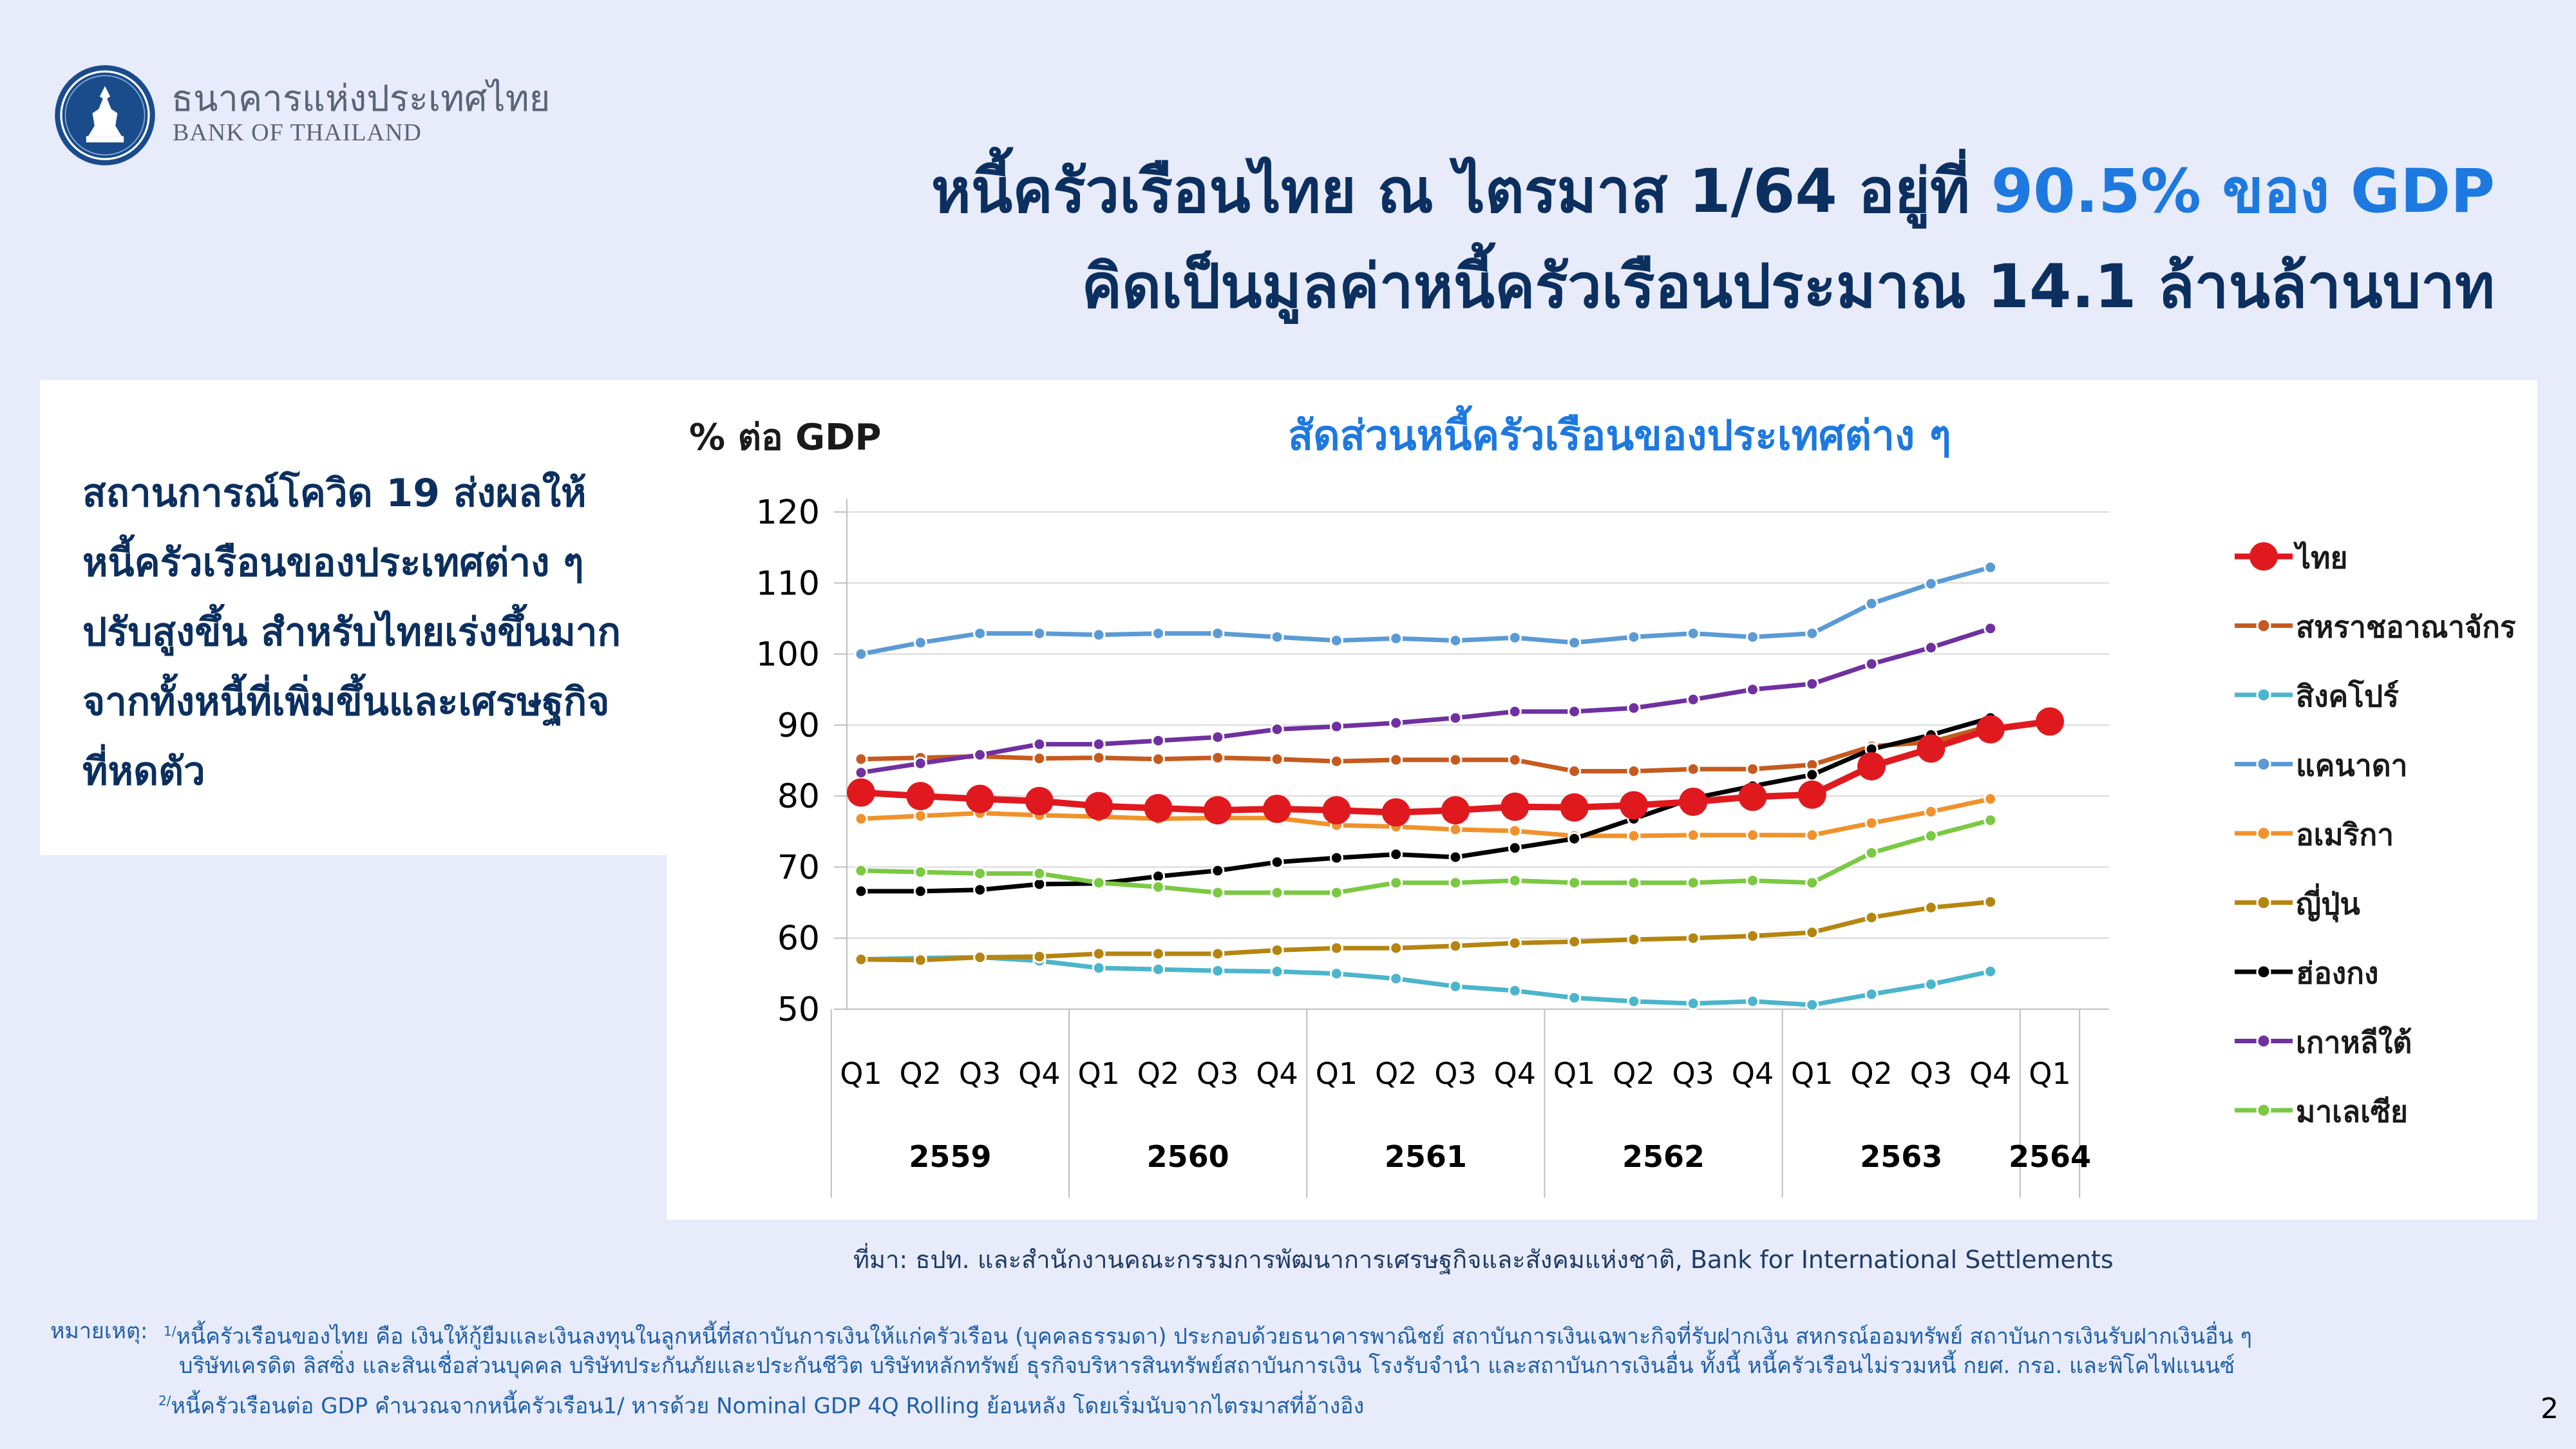  What do you see at coordinates (2050, 1157) in the screenshot?
I see `x-group-label: 2564` at bounding box center [2050, 1157].